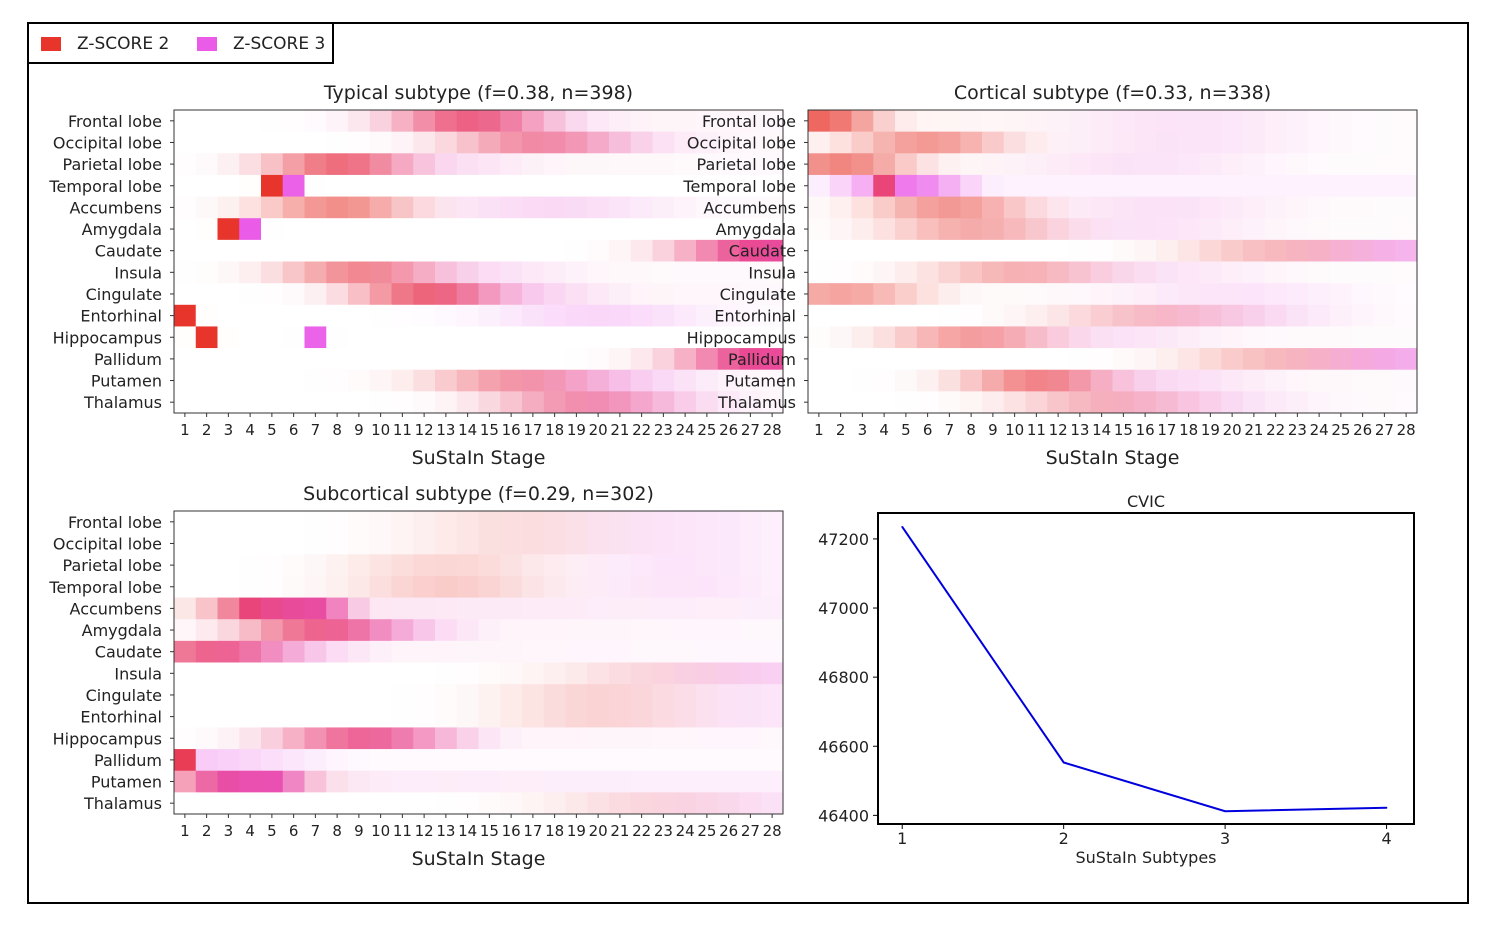  What do you see at coordinates (554, 831) in the screenshot?
I see `x-tick-label: 18` at bounding box center [554, 831].